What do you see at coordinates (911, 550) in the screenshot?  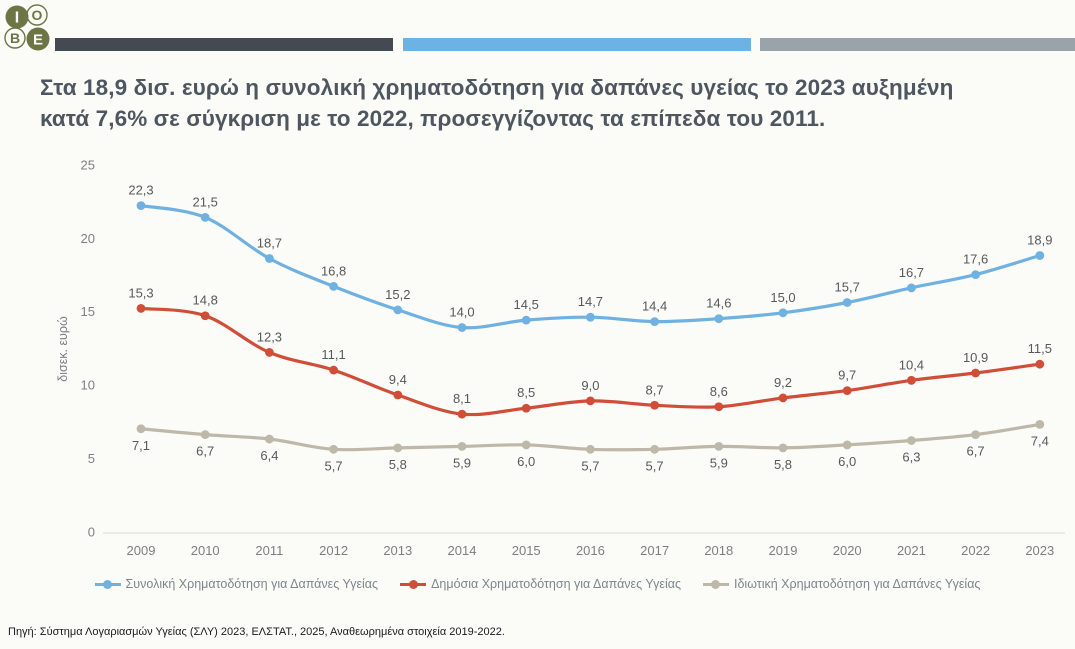 I see `x-tick-label: 2021` at bounding box center [911, 550].